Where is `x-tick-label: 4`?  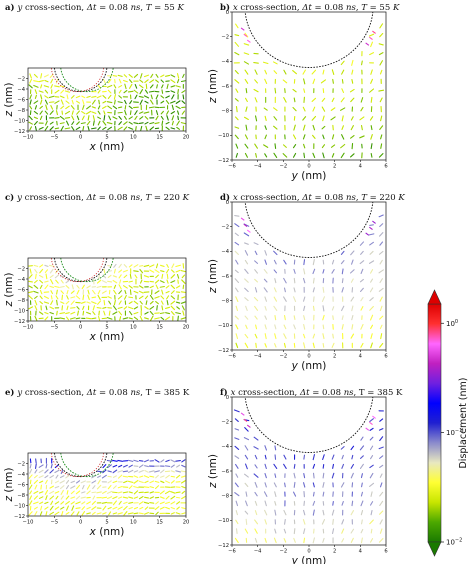
x-tick-label: 4 is located at coordinates (361, 167).